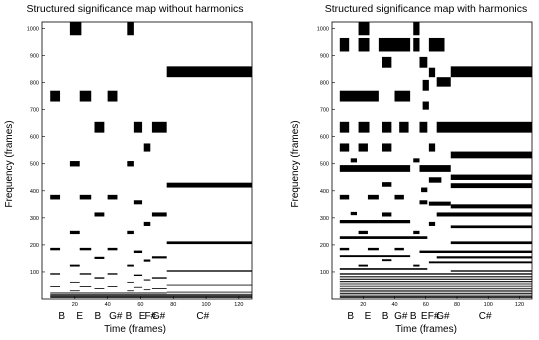 The image size is (539, 340). I want to click on x-axis-label: Time (frames), so click(426, 329).